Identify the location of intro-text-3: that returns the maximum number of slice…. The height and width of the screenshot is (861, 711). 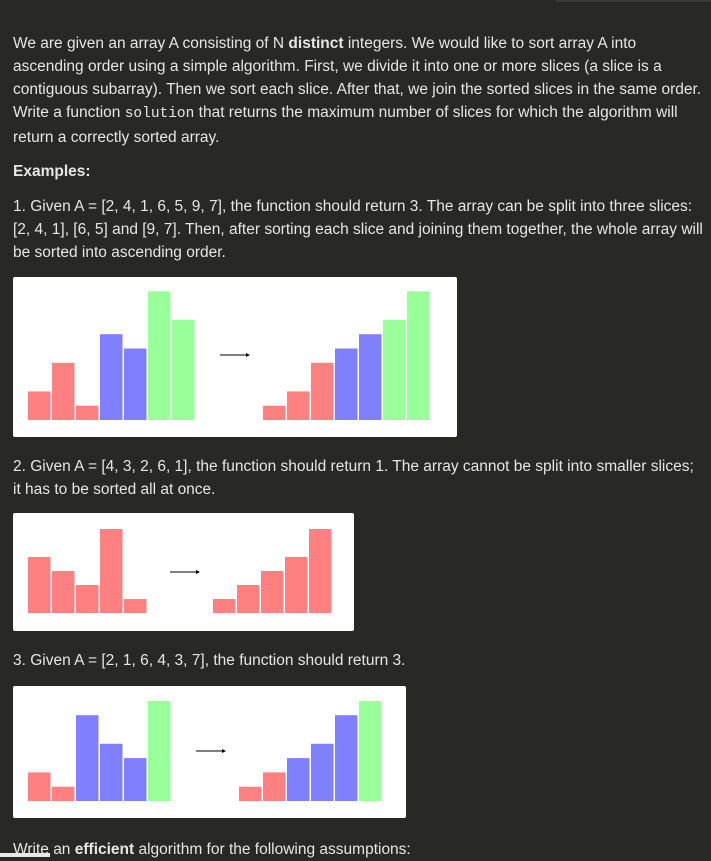
(345, 125).